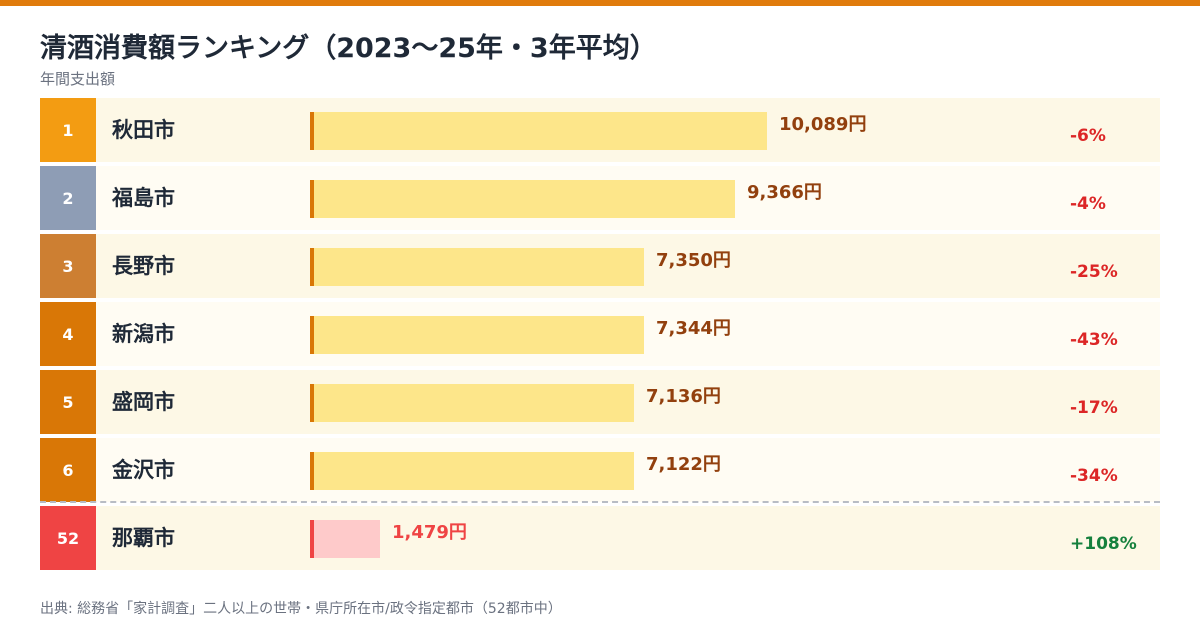  What do you see at coordinates (600, 502) in the screenshot?
I see `ranking-divider` at bounding box center [600, 502].